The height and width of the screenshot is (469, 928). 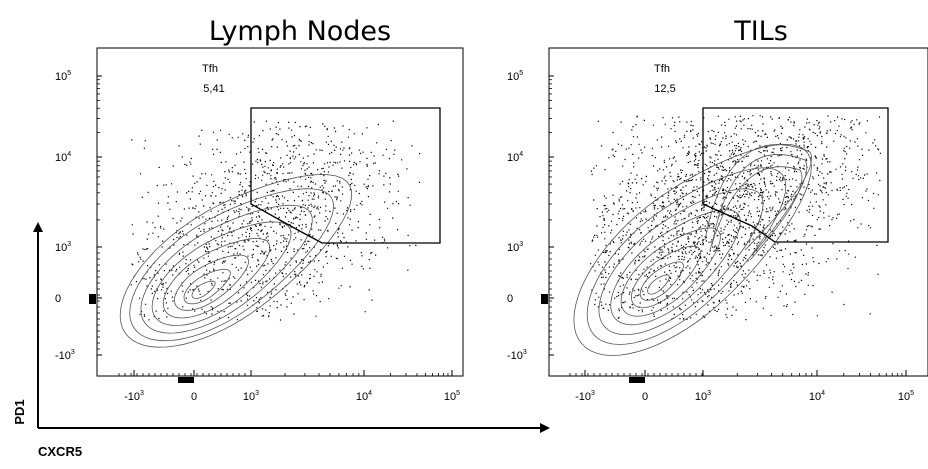 What do you see at coordinates (19, 411) in the screenshot?
I see `y-axis-label: PD1` at bounding box center [19, 411].